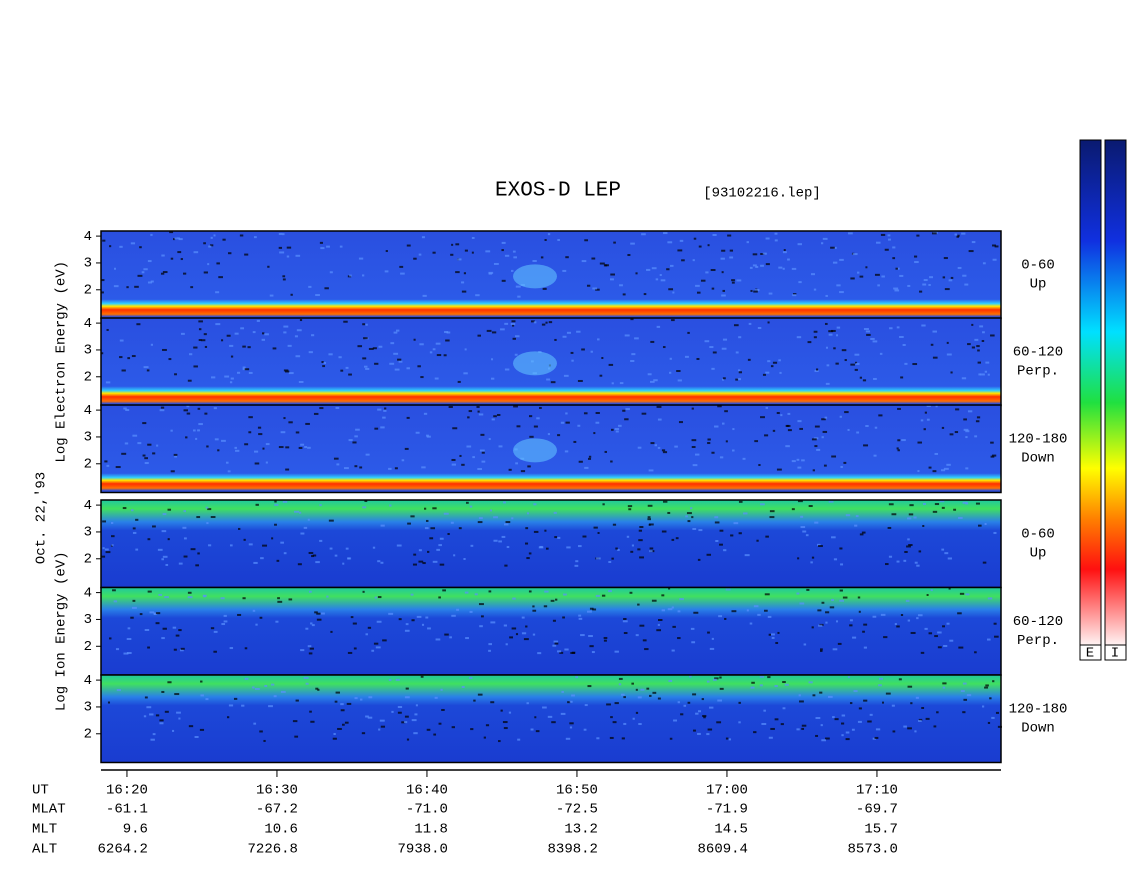  What do you see at coordinates (535, 276) in the screenshot?
I see `feature` at bounding box center [535, 276].